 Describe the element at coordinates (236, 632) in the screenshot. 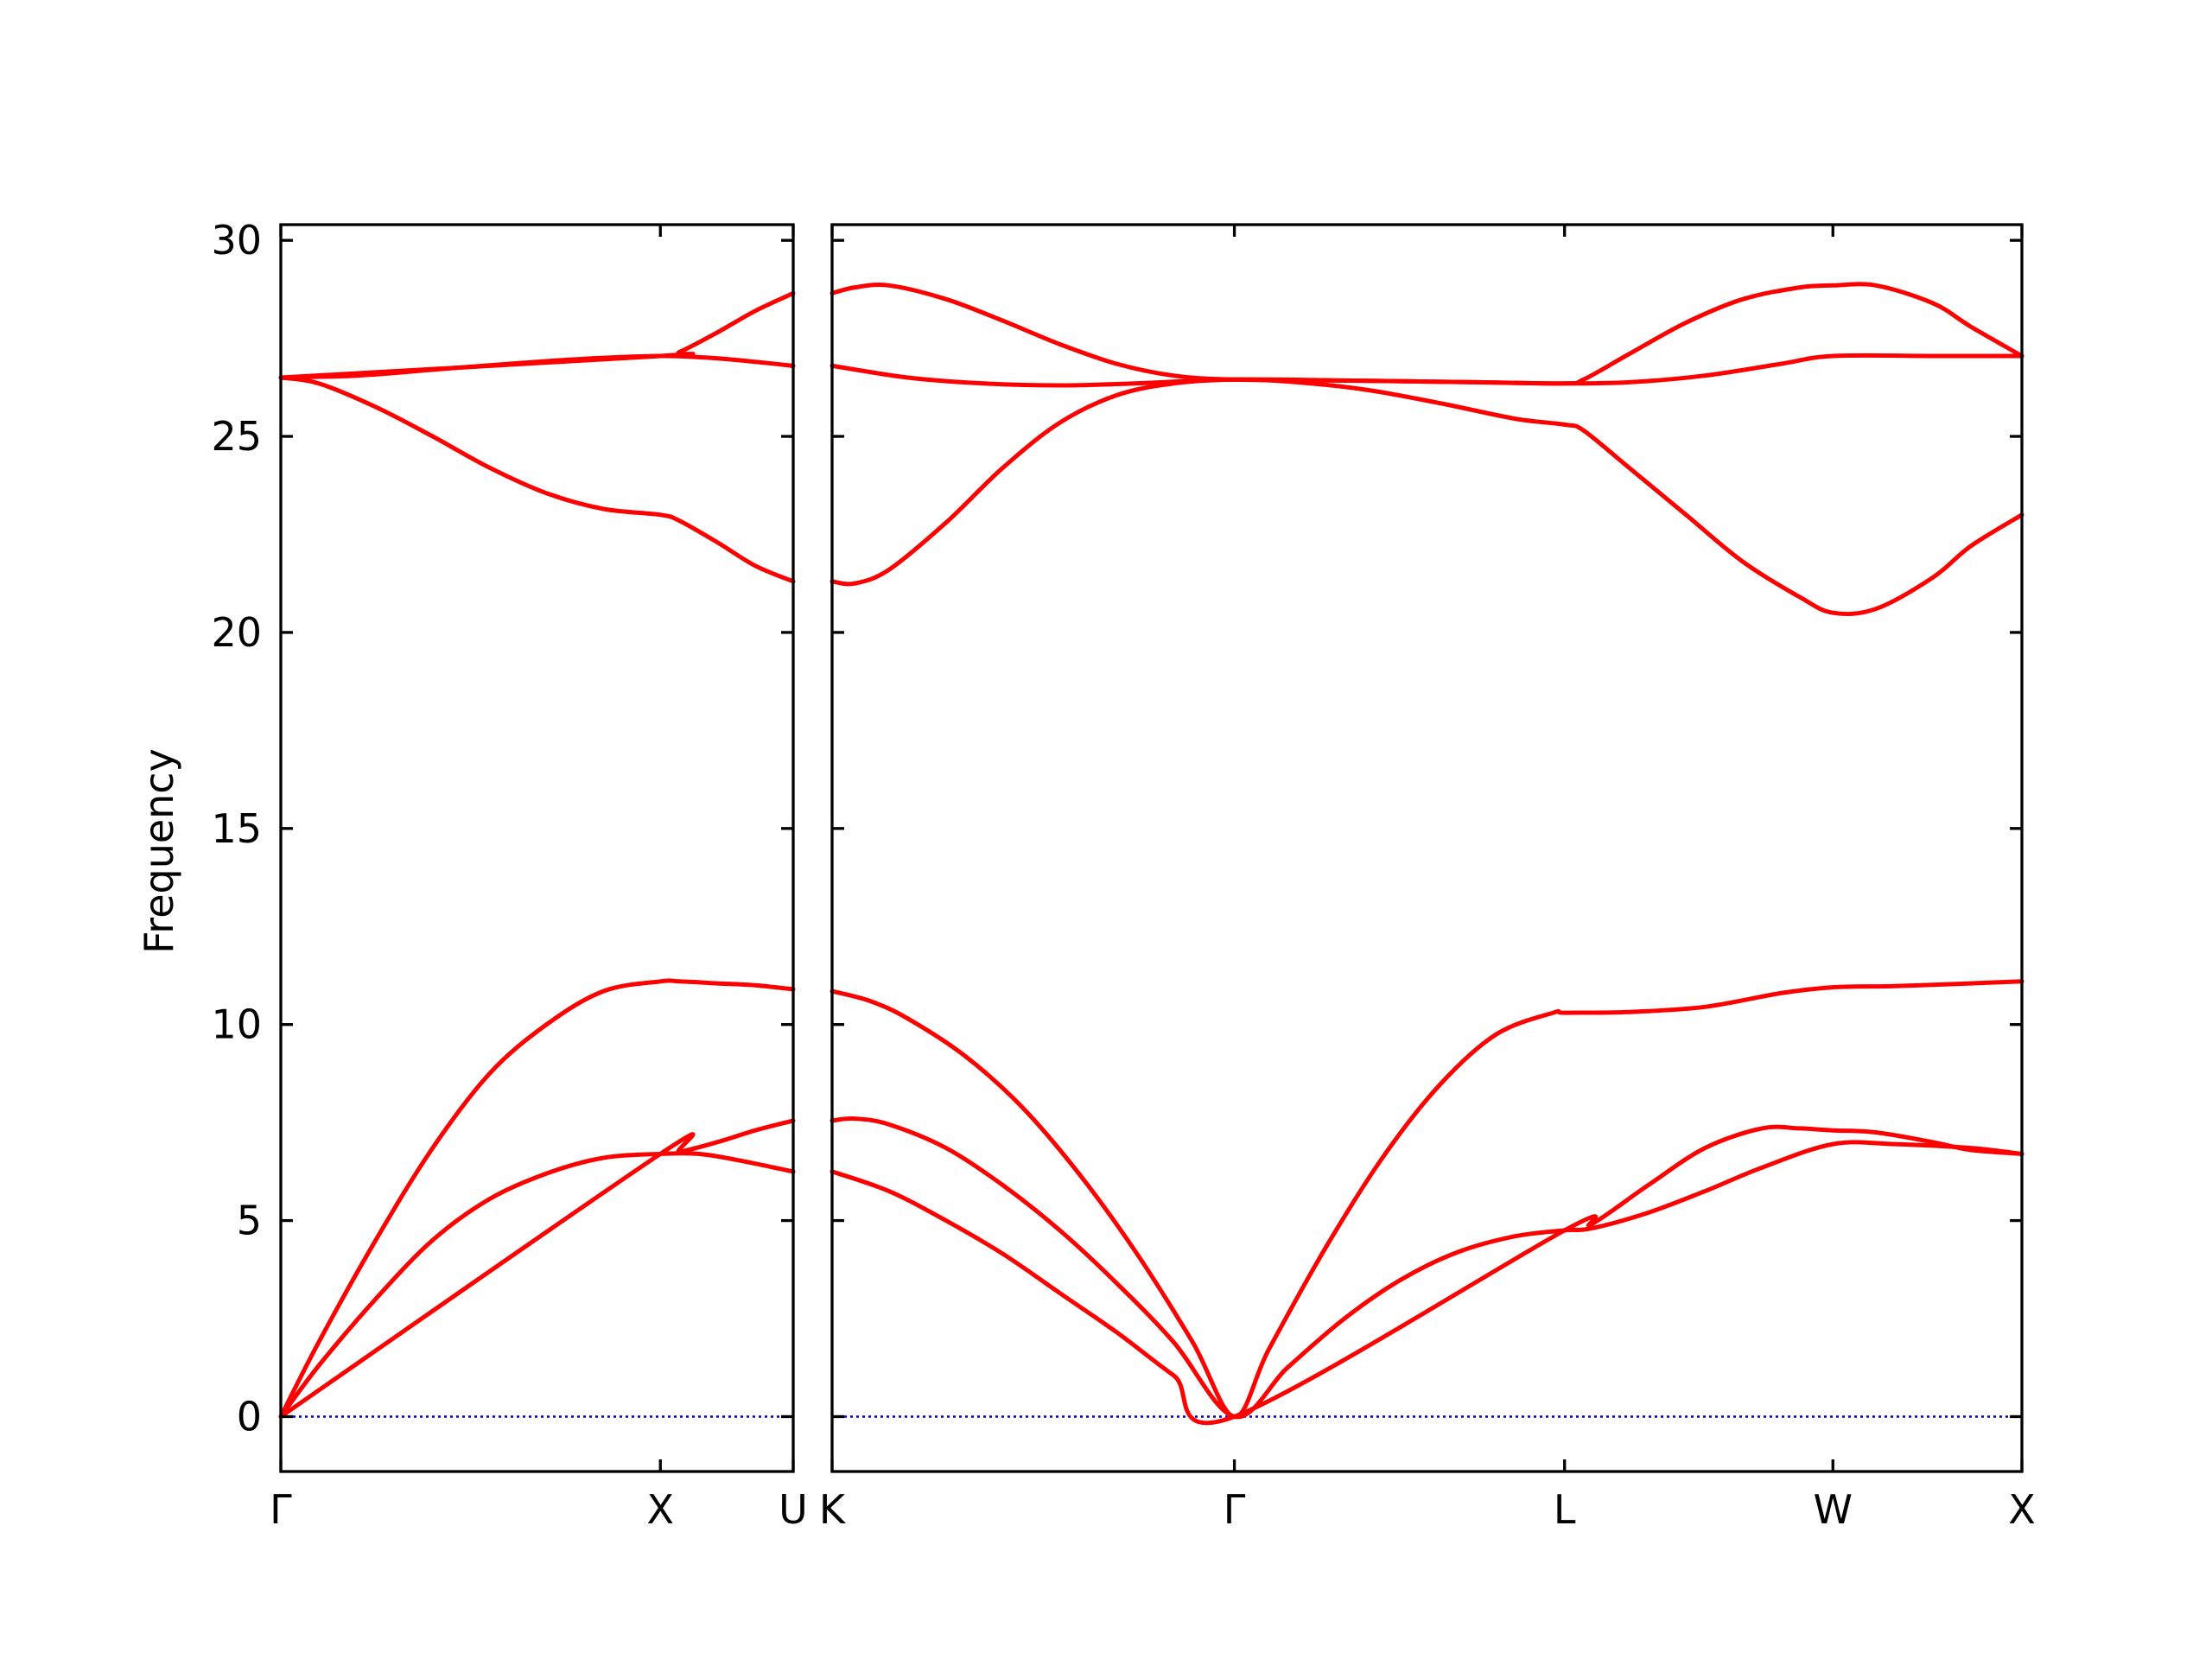

I see `y-tick-label: 20` at that location.